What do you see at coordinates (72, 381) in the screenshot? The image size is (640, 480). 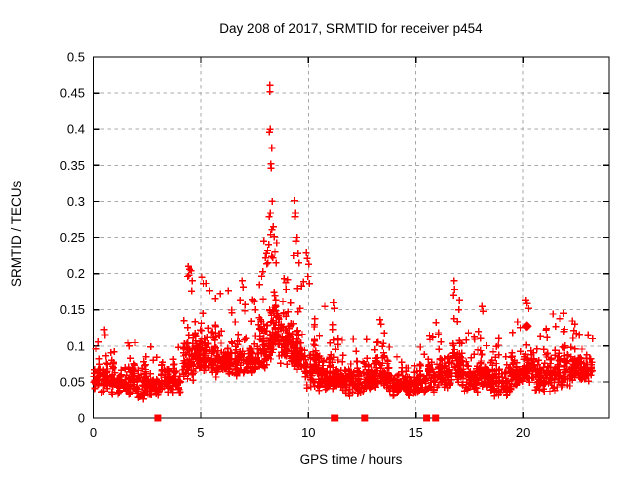 I see `y-tick-label: 0.05` at bounding box center [72, 381].